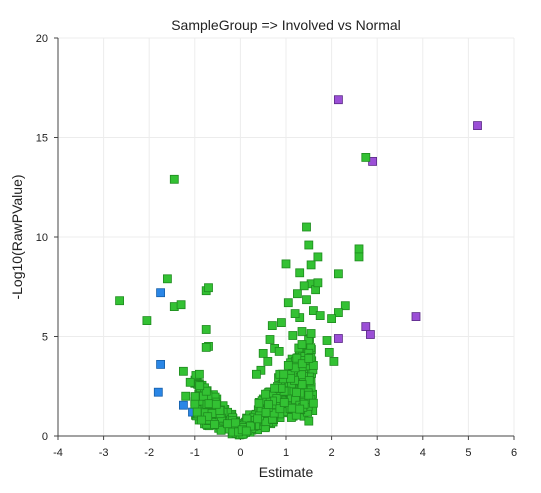 The height and width of the screenshot is (493, 541). Describe the element at coordinates (286, 25) in the screenshot. I see `chart-title: SampleGroup => Involved vs Normal` at that location.